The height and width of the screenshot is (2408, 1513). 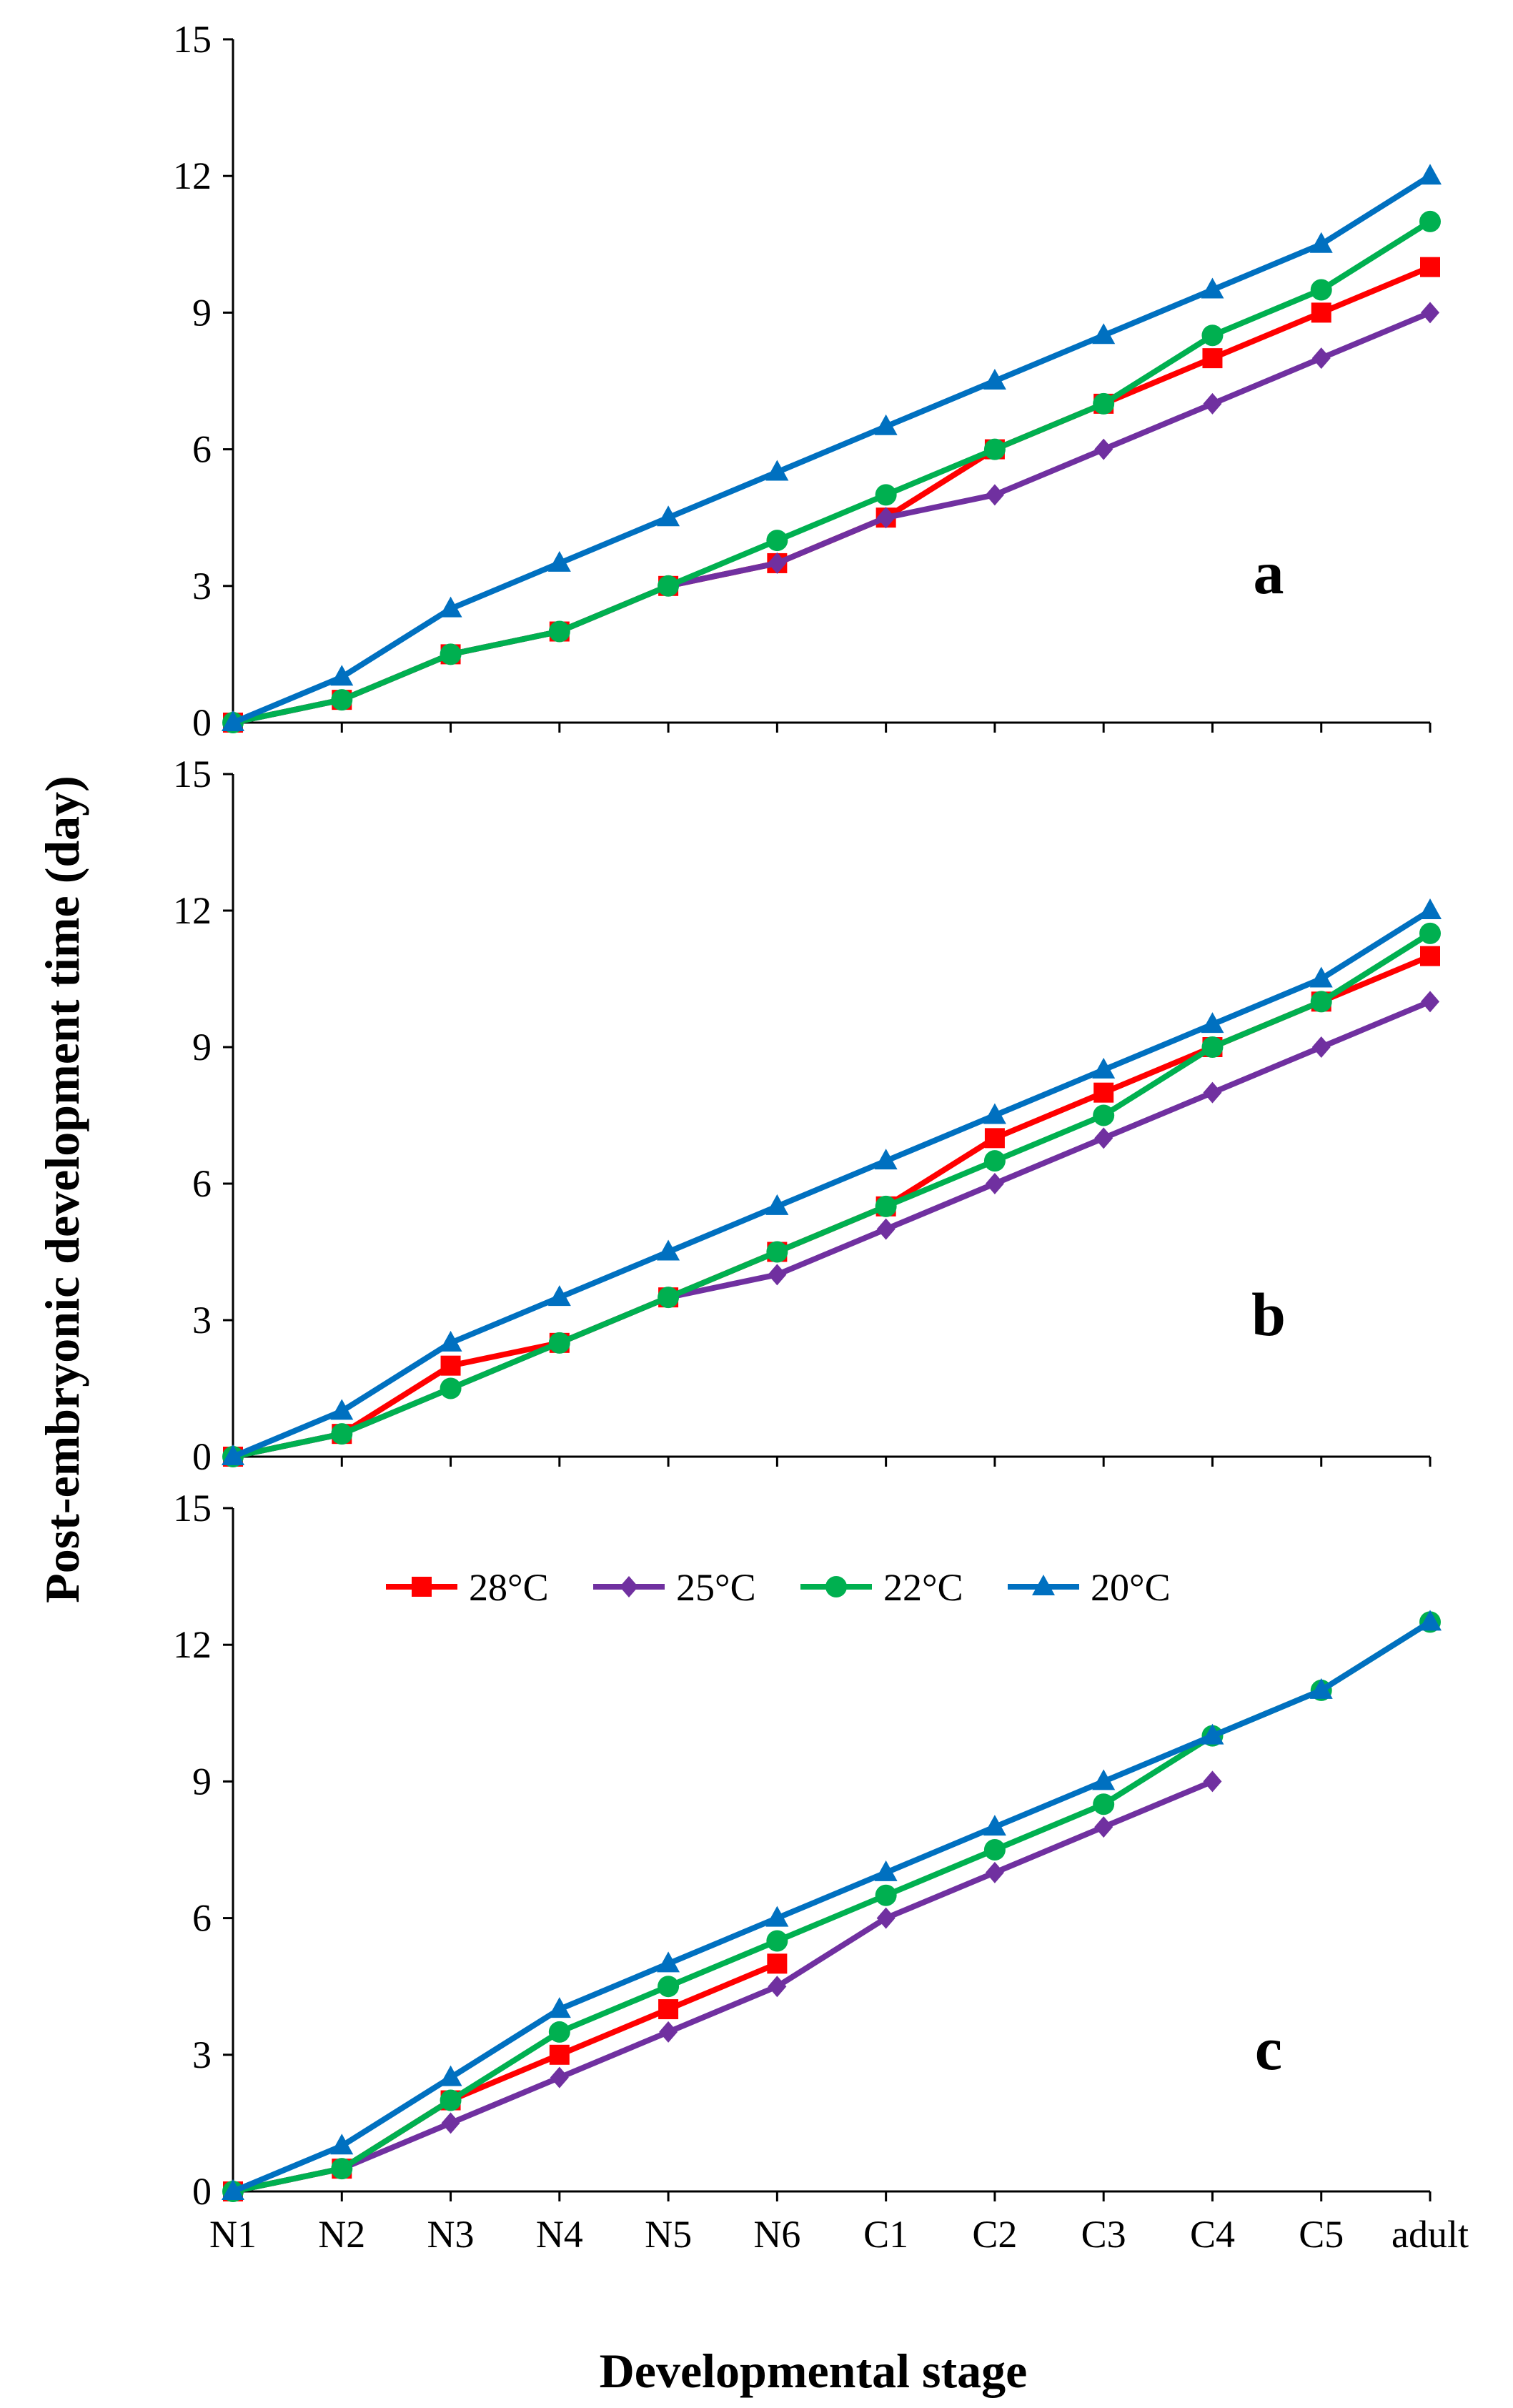 What do you see at coordinates (422, 1587) in the screenshot?
I see `legend-marker-28c` at bounding box center [422, 1587].